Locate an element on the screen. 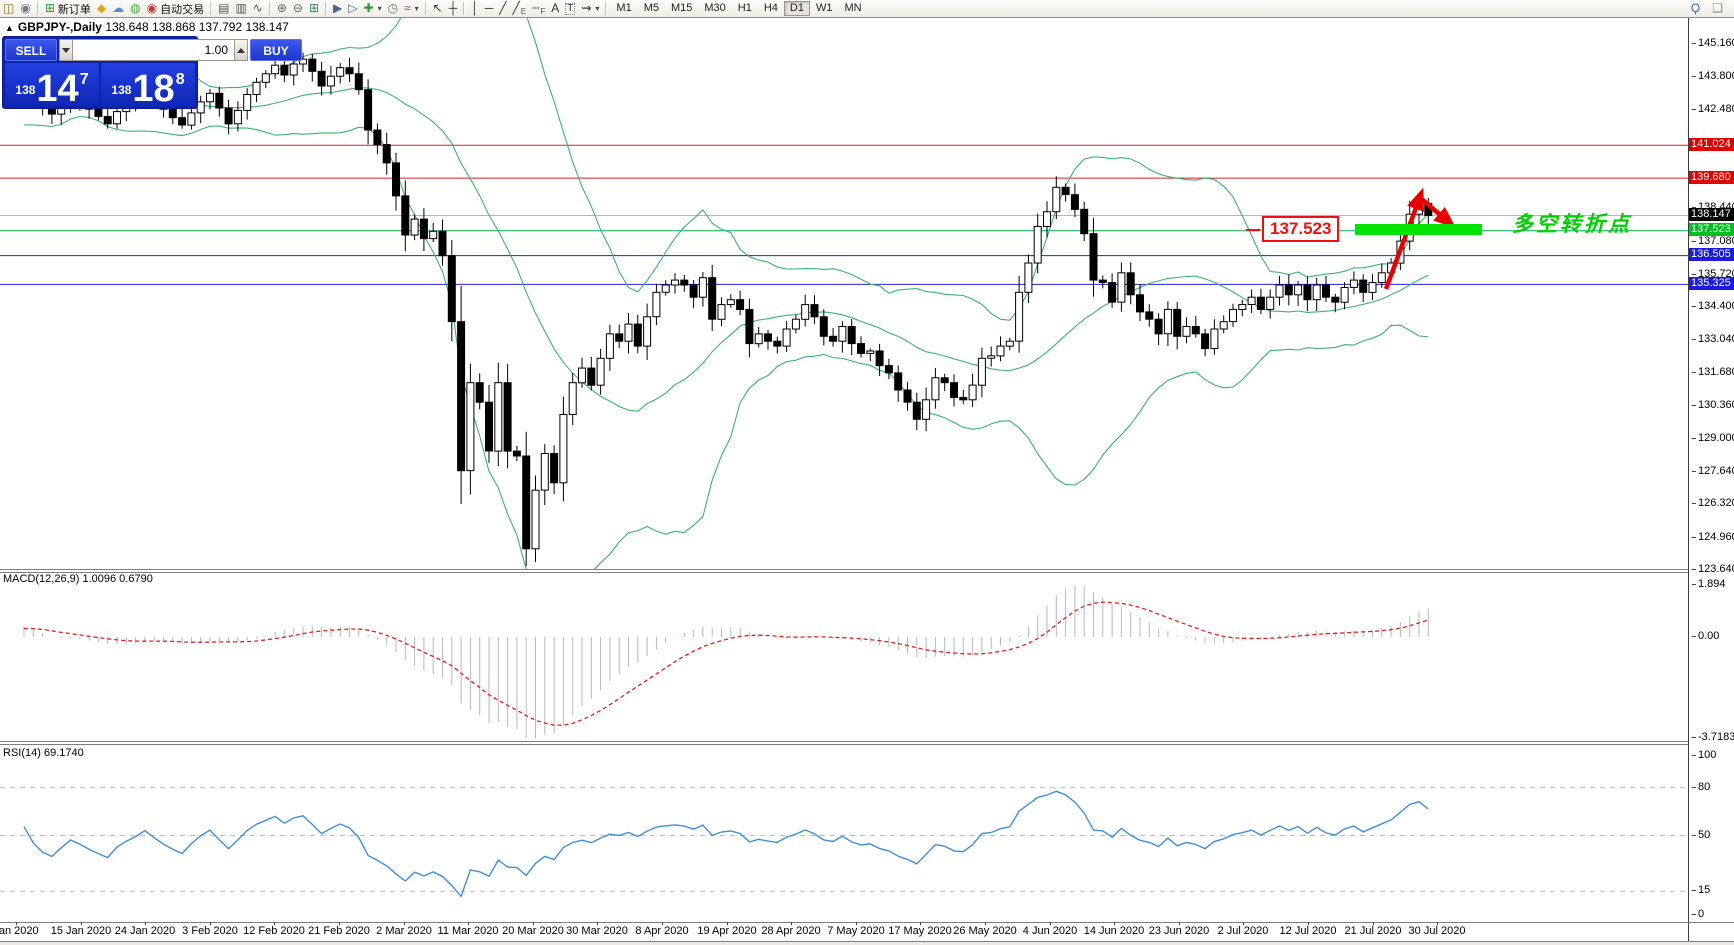 This screenshot has width=1734, height=945. period-clock-button: ◷ is located at coordinates (393, 8).